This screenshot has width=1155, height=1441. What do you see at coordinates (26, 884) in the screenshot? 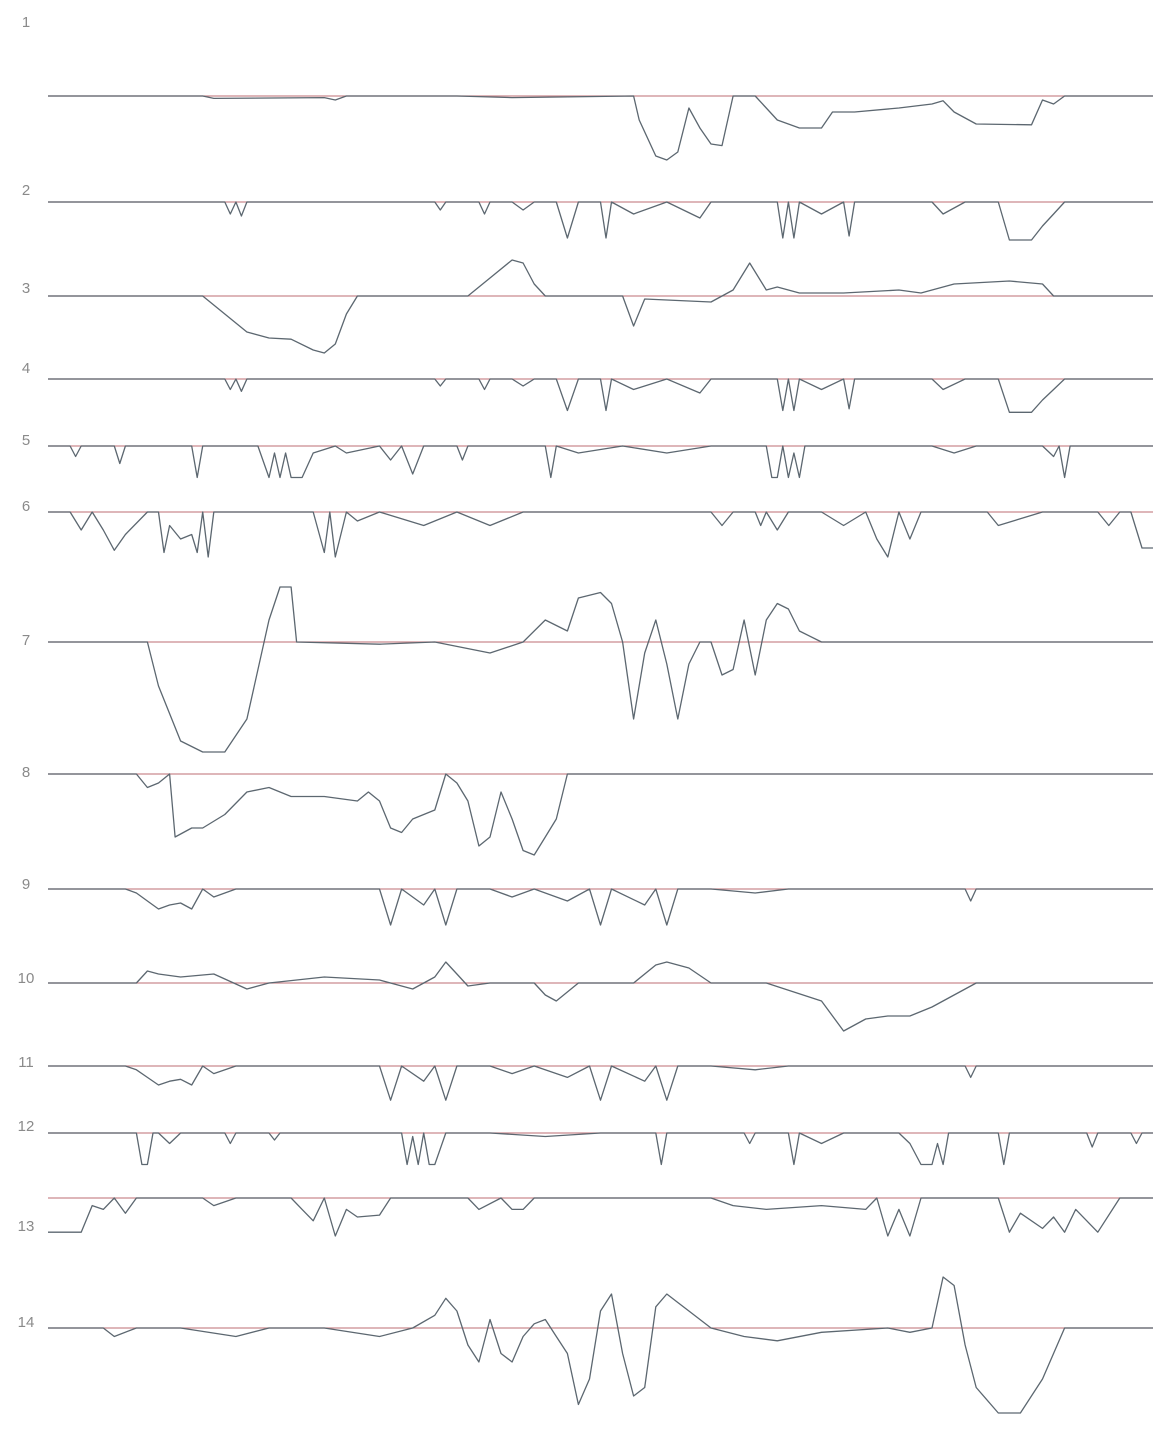
I see `row-label-9: 9` at bounding box center [26, 884].